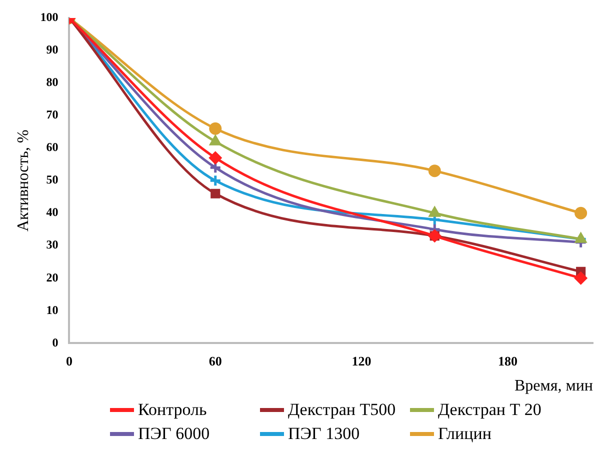 The width and height of the screenshot is (603, 459). I want to click on x-tick-label: 180, so click(508, 360).